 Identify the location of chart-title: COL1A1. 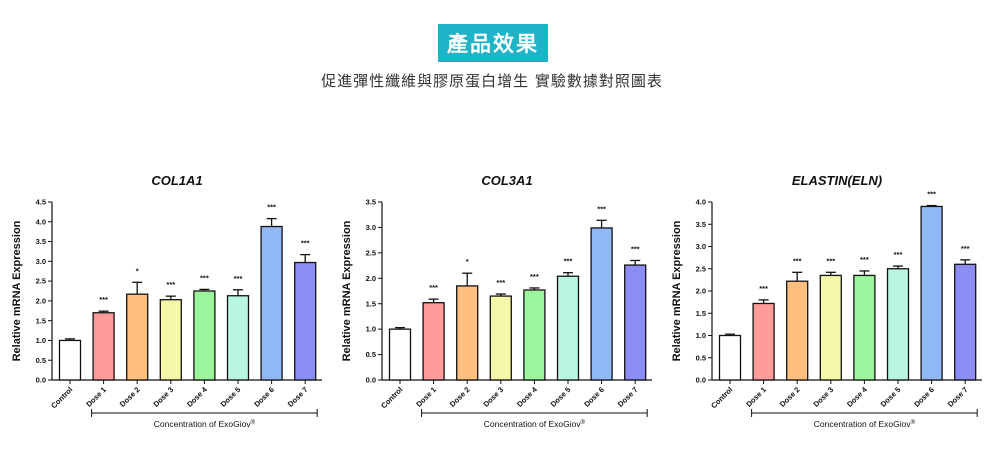
(176, 180).